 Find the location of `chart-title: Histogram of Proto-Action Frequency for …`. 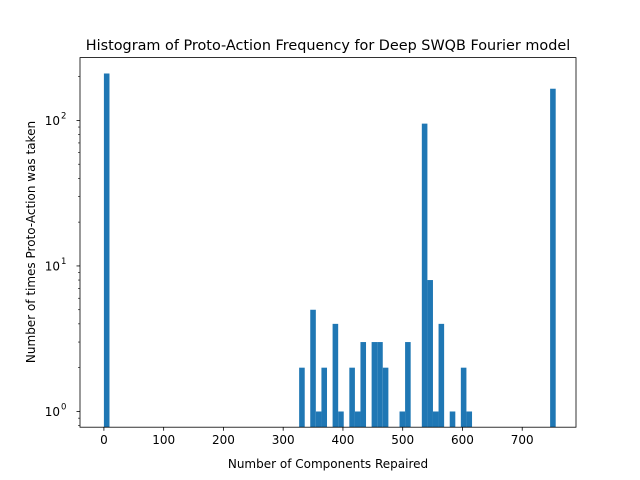

chart-title: Histogram of Proto-Action Frequency for … is located at coordinates (328, 46).